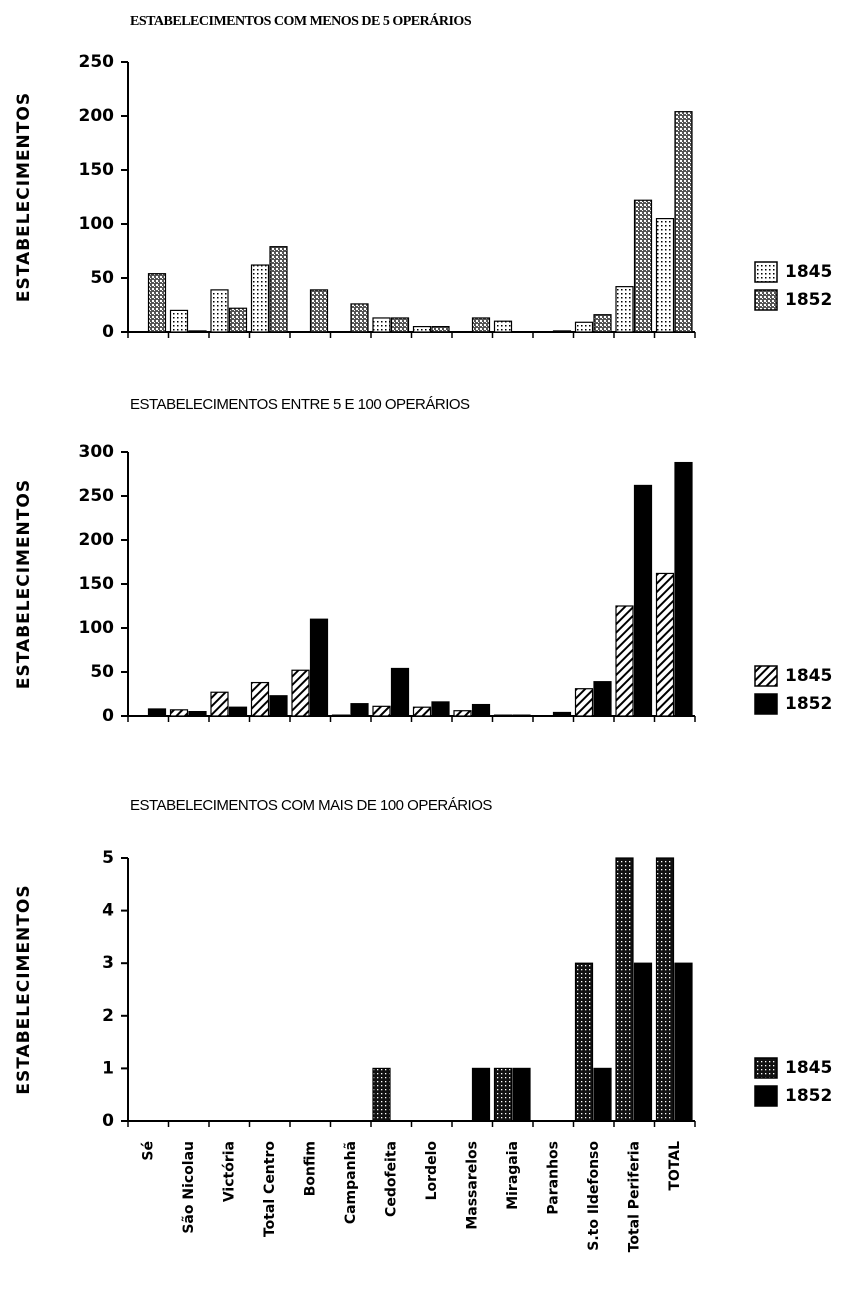  What do you see at coordinates (270, 1189) in the screenshot?
I see `x-tick-label: Total Centro` at bounding box center [270, 1189].